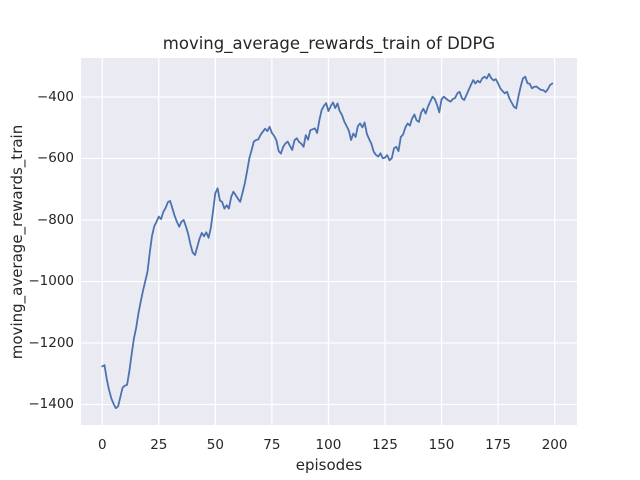  What do you see at coordinates (51, 281) in the screenshot?
I see `y-tick-label: −1000` at bounding box center [51, 281].